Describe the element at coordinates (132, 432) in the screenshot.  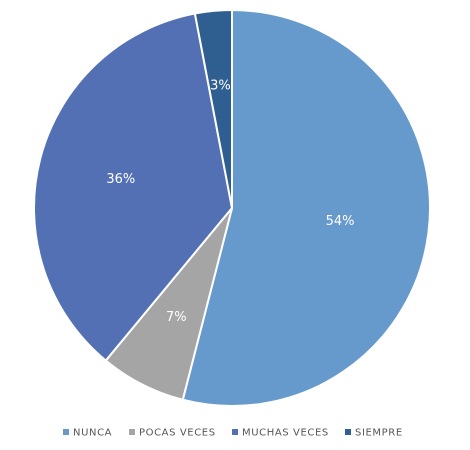
I see `legend-swatch-pocas-veces` at that location.